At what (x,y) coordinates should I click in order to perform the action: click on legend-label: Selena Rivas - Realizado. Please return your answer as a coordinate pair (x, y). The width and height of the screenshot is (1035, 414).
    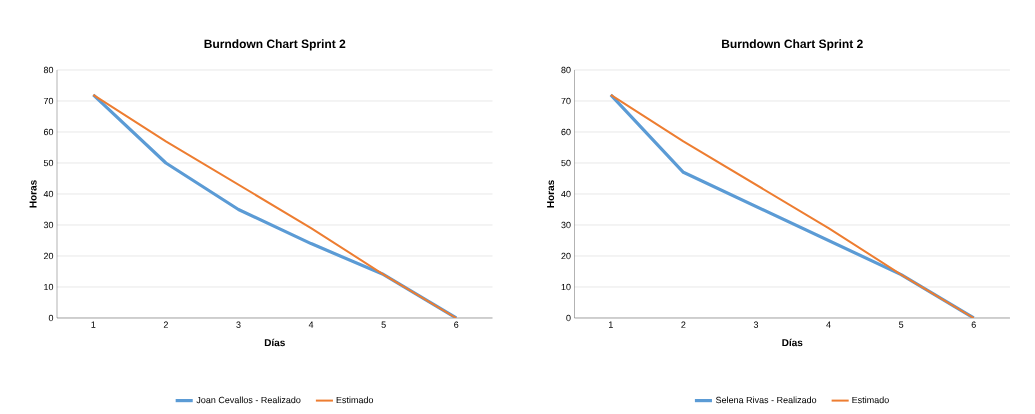
    Looking at the image, I should click on (766, 400).